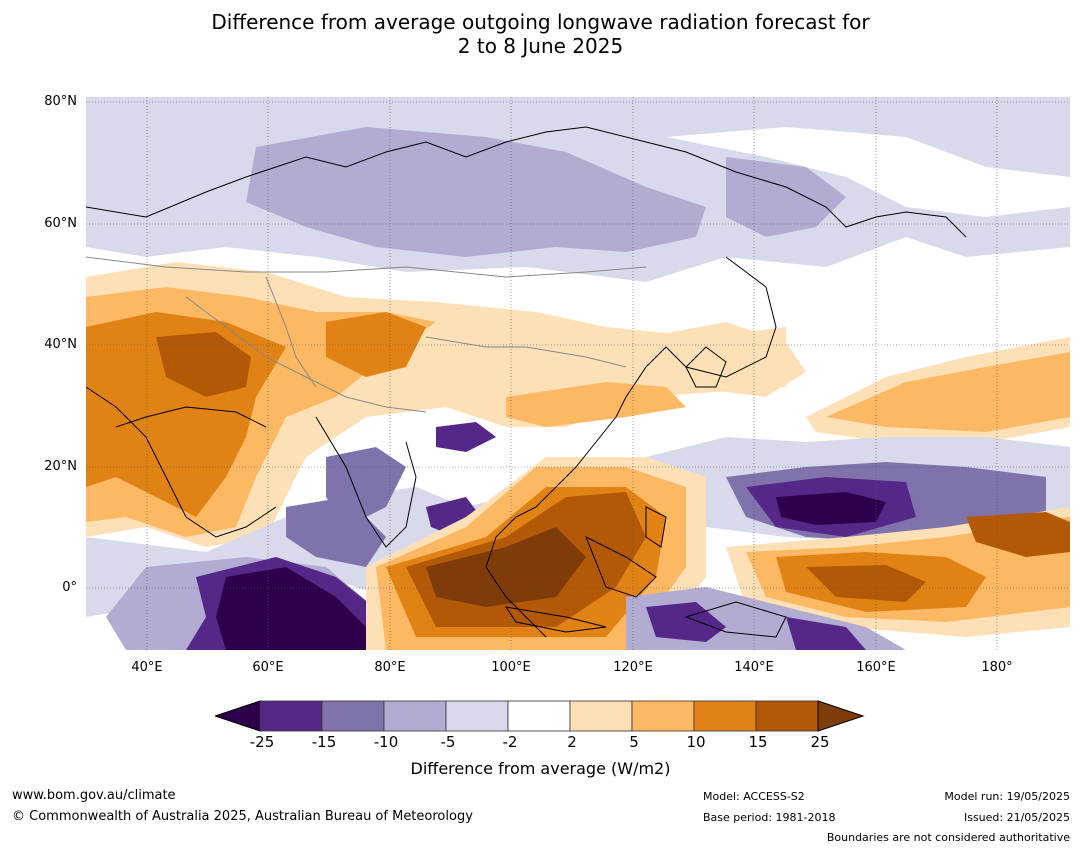 The image size is (1081, 850). I want to click on lon-label-120e: 120°E, so click(633, 667).